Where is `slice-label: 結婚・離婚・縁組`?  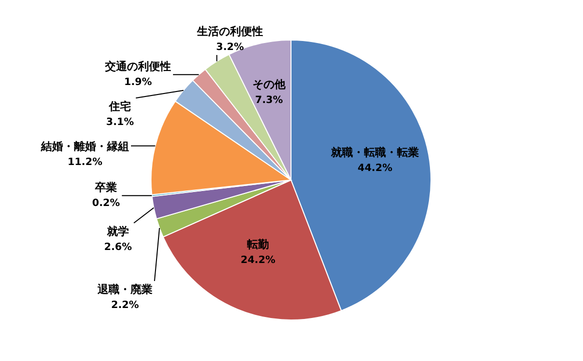 slice-label: 結婚・離婚・縁組 is located at coordinates (84, 146).